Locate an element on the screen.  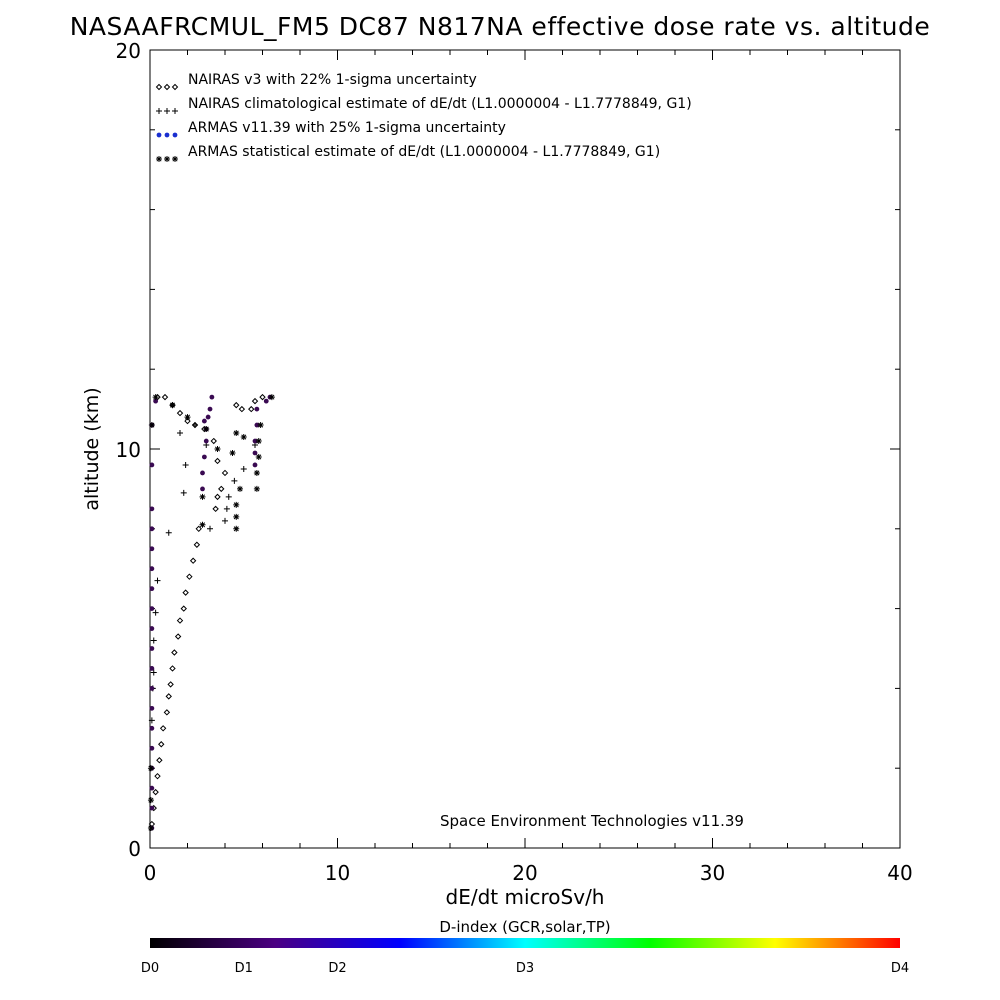
colorbar-title: D-index (GCR,solar,TP) is located at coordinates (524, 927).